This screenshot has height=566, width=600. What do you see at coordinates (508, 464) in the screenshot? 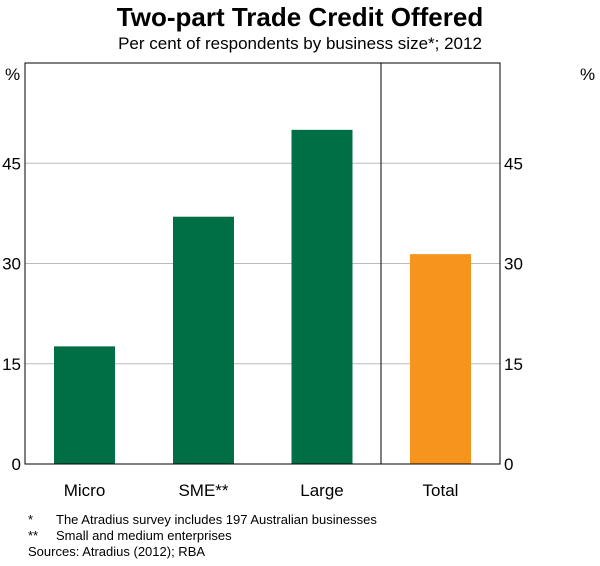
I see `y-tick-label-right: 0` at bounding box center [508, 464].